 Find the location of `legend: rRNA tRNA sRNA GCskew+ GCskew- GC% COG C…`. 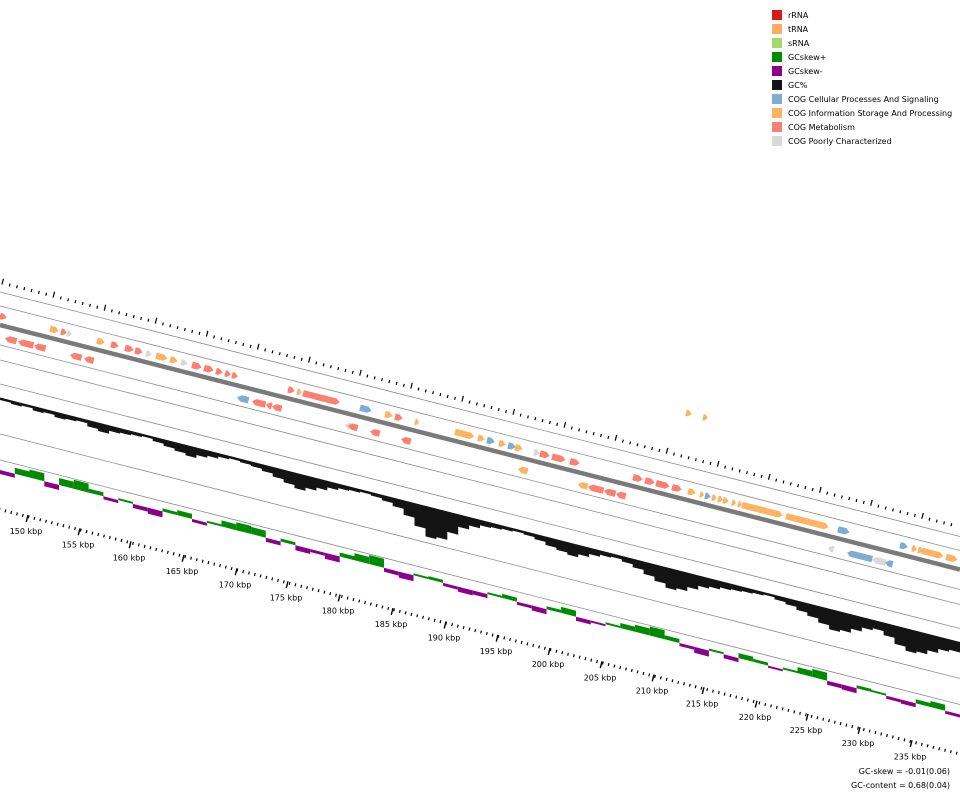

legend: rRNA tRNA sRNA GCskew+ GCskew- GC% COG C… is located at coordinates (862, 78).